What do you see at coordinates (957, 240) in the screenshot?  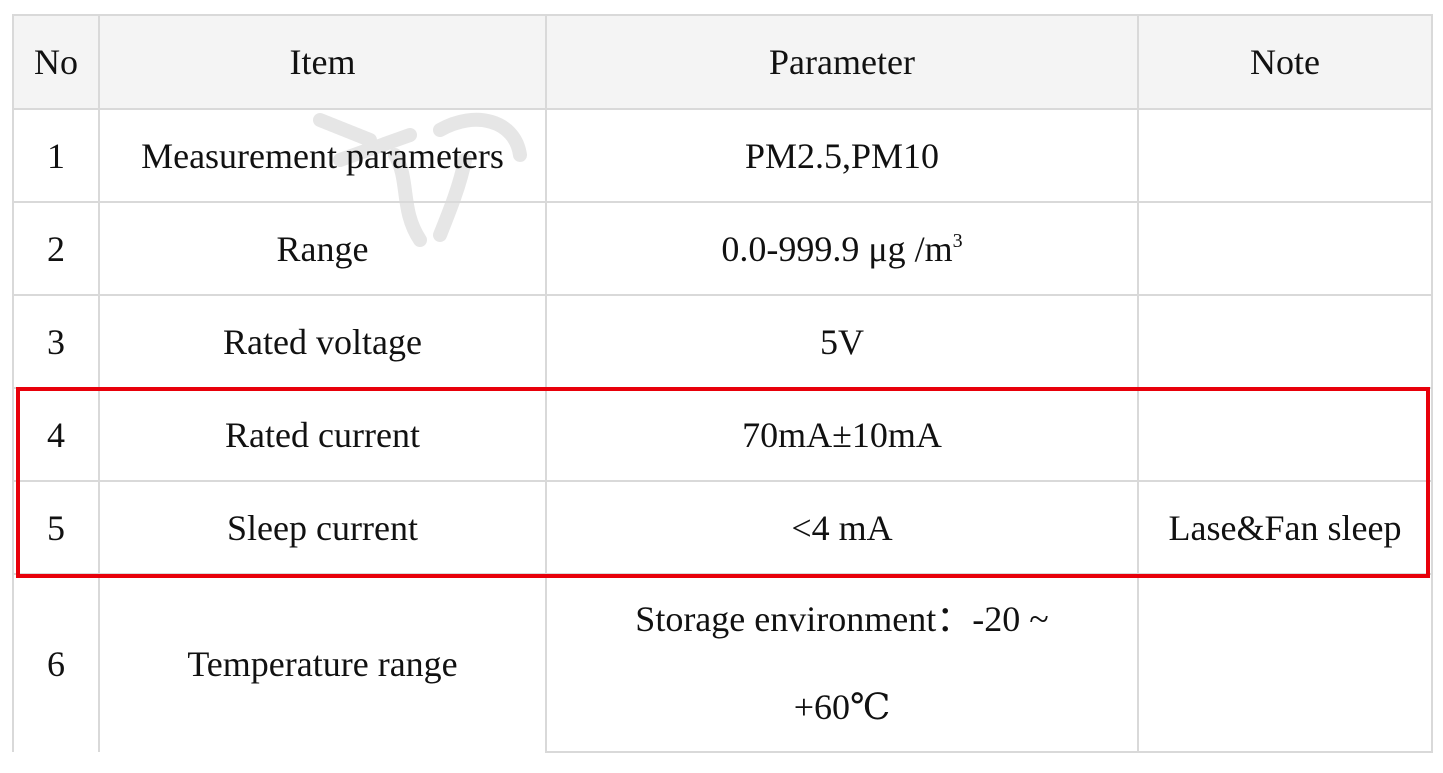 I see `parameter-superscript: 3` at bounding box center [957, 240].